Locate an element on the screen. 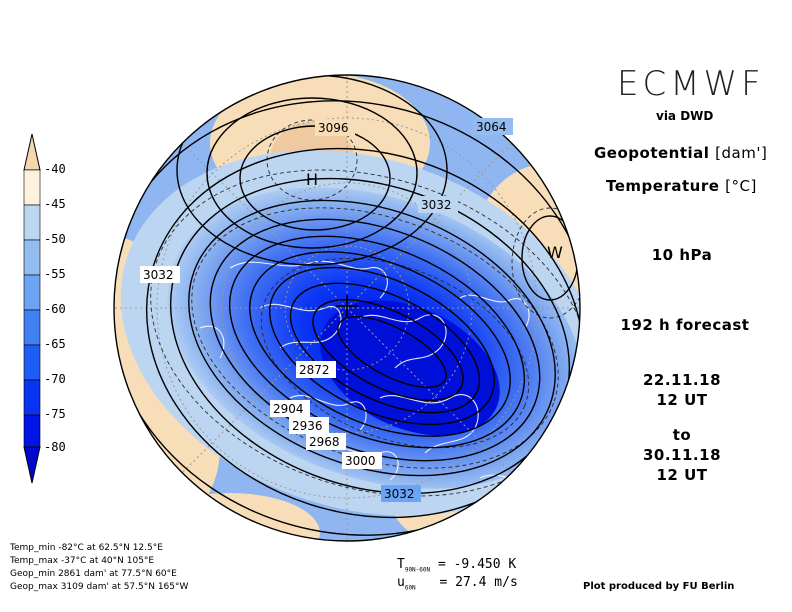  init-time: 12 UT is located at coordinates (682, 400).